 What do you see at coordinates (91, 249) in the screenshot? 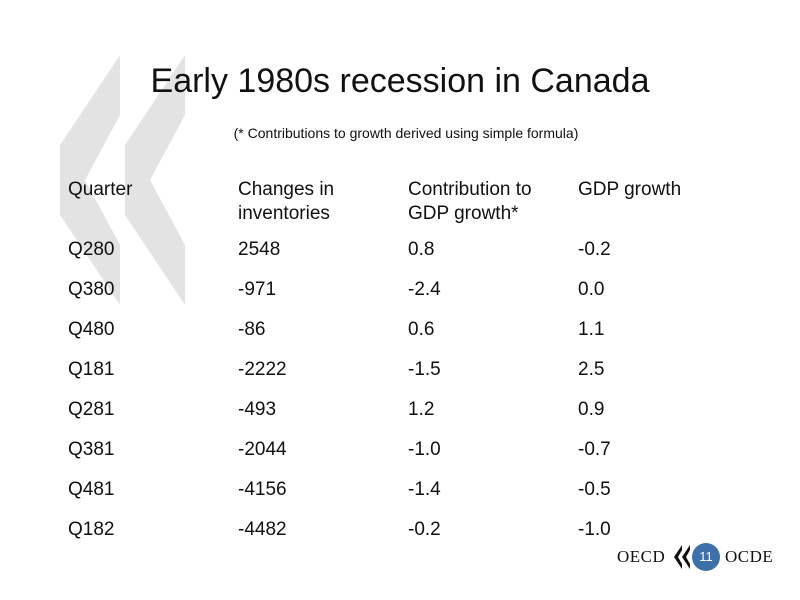
I see `cell-quarter: Q280` at bounding box center [91, 249].